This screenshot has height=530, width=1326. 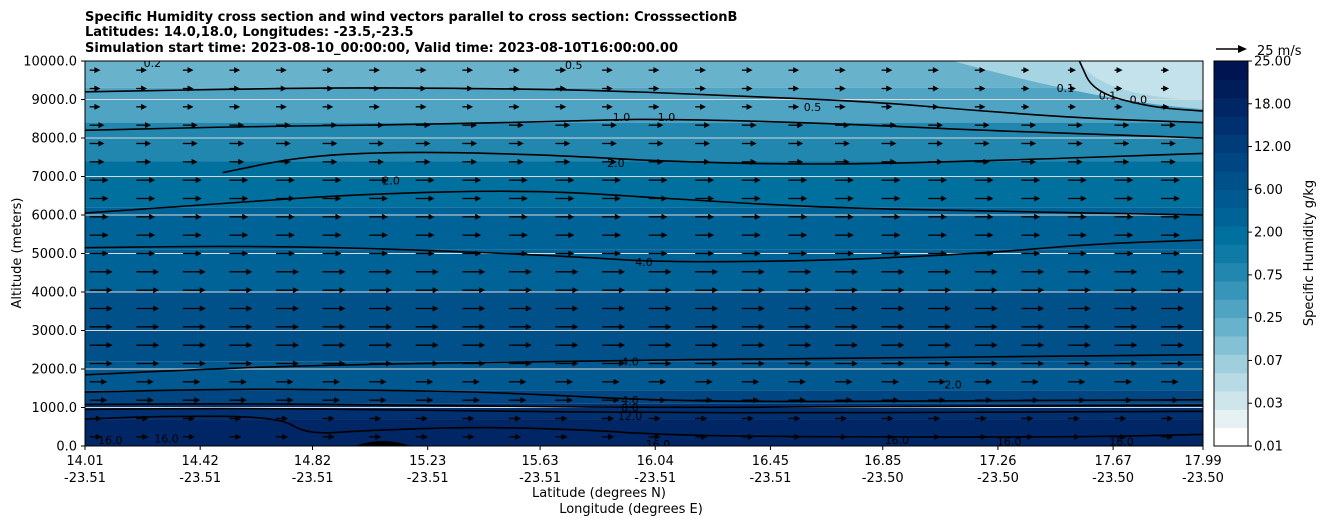 I want to click on x-tick-label-lat-2: 14.82, so click(x=312, y=461).